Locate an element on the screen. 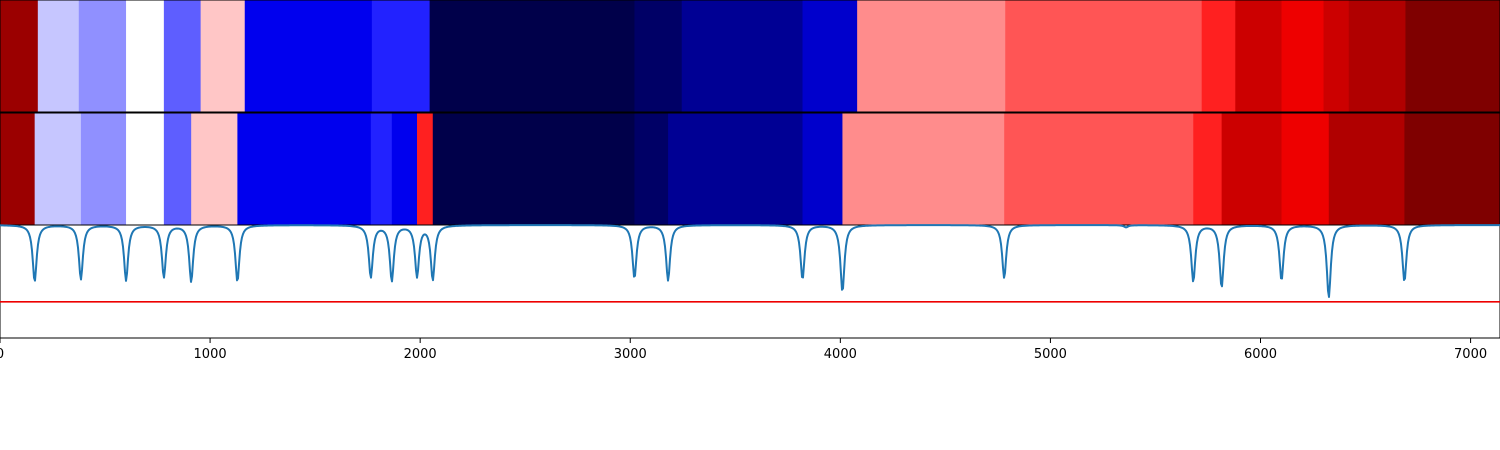 Image resolution: width=1500 pixels, height=450 pixels. x-tick-label-1: 1000 is located at coordinates (210, 354).